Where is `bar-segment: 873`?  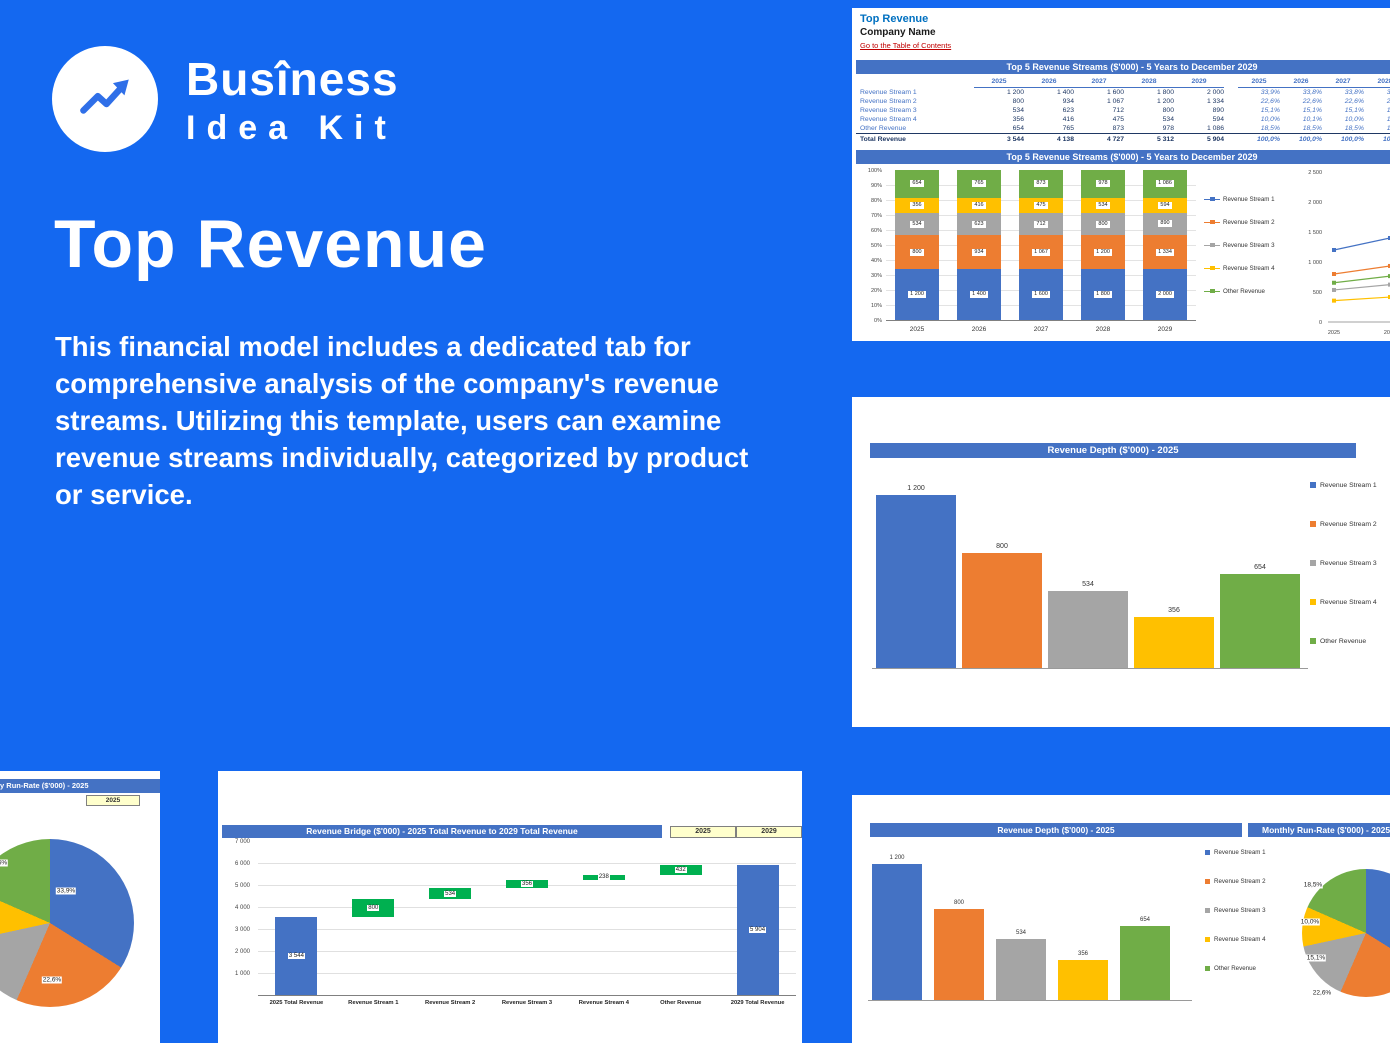
bar-segment: 873 is located at coordinates (1041, 184).